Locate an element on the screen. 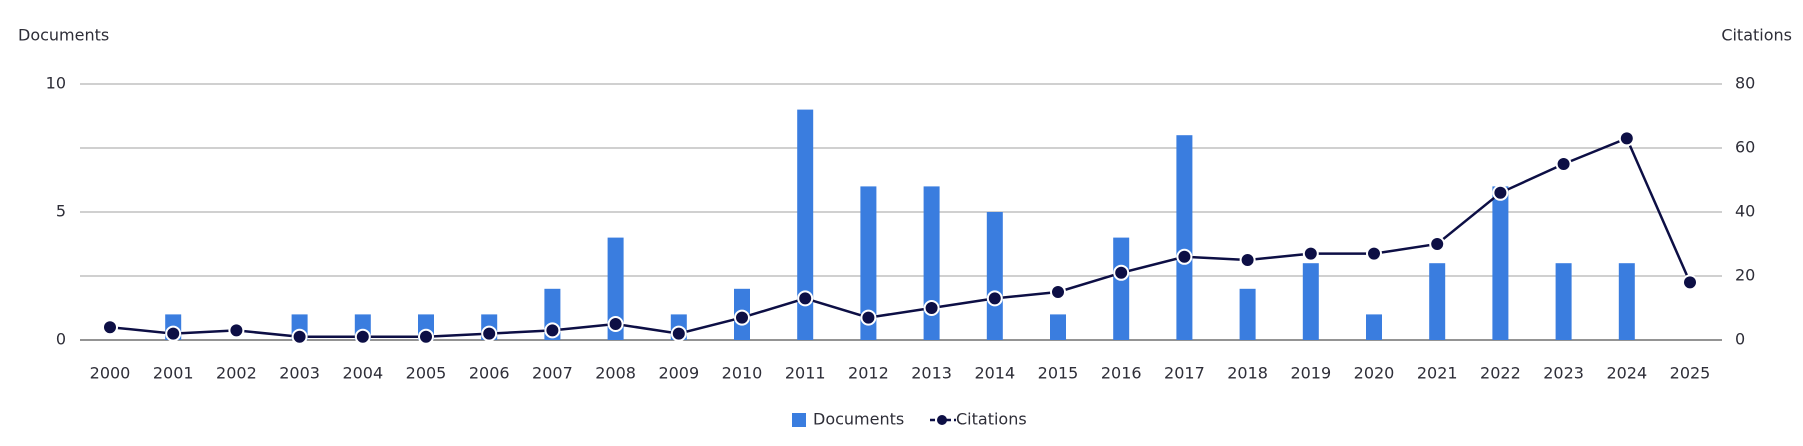  legend-label: Documents is located at coordinates (858, 419).